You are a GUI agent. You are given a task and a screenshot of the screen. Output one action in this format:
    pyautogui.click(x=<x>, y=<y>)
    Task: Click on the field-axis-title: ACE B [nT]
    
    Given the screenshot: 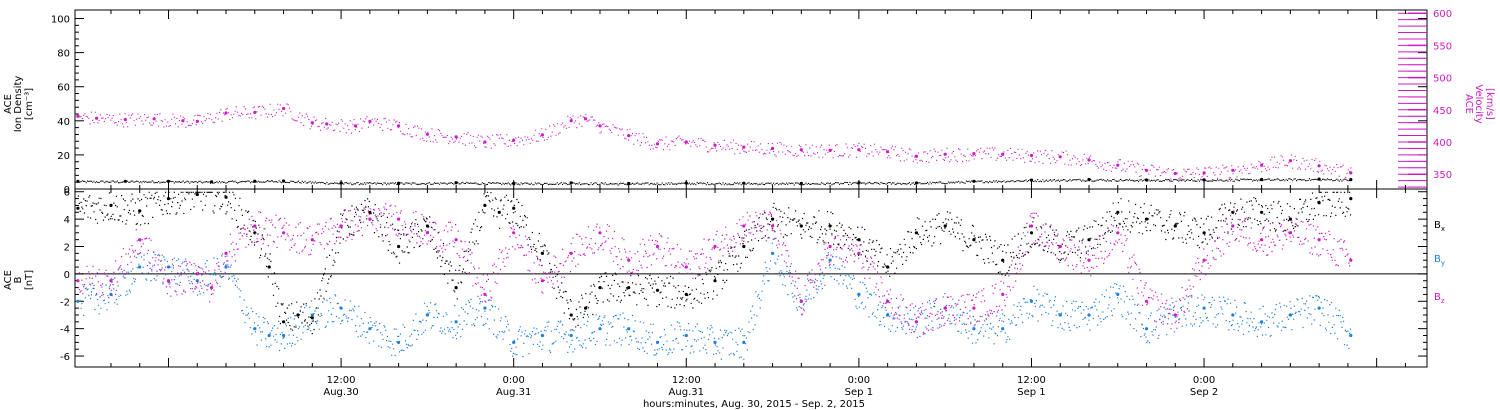 What is the action you would take?
    pyautogui.click(x=19, y=280)
    